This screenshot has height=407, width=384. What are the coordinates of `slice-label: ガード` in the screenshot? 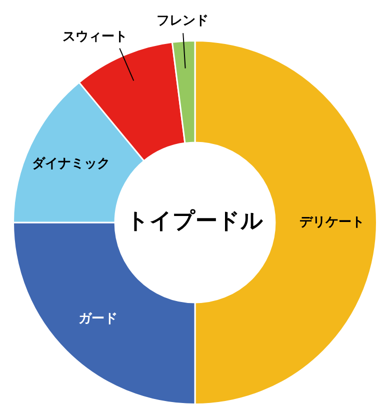 It's located at (98, 319).